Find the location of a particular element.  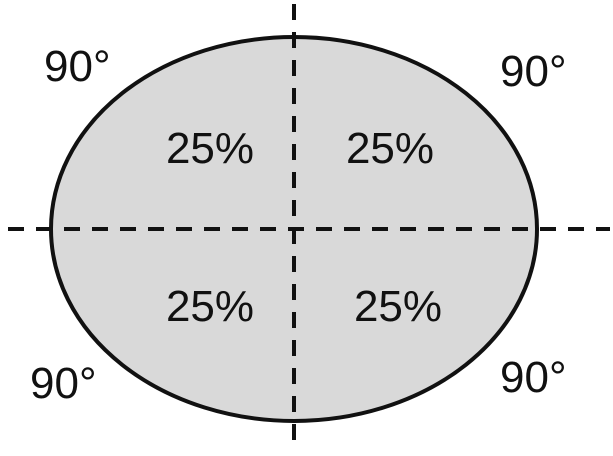

quadrant-top-left-angle: 90° is located at coordinates (77, 66).